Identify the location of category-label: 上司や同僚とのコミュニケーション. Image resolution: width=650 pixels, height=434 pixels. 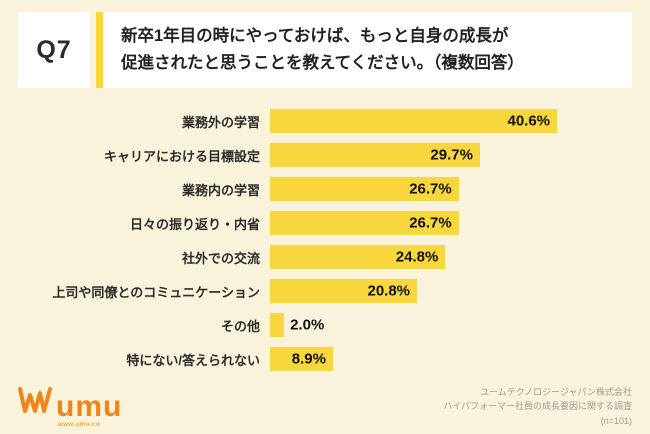
(156, 292).